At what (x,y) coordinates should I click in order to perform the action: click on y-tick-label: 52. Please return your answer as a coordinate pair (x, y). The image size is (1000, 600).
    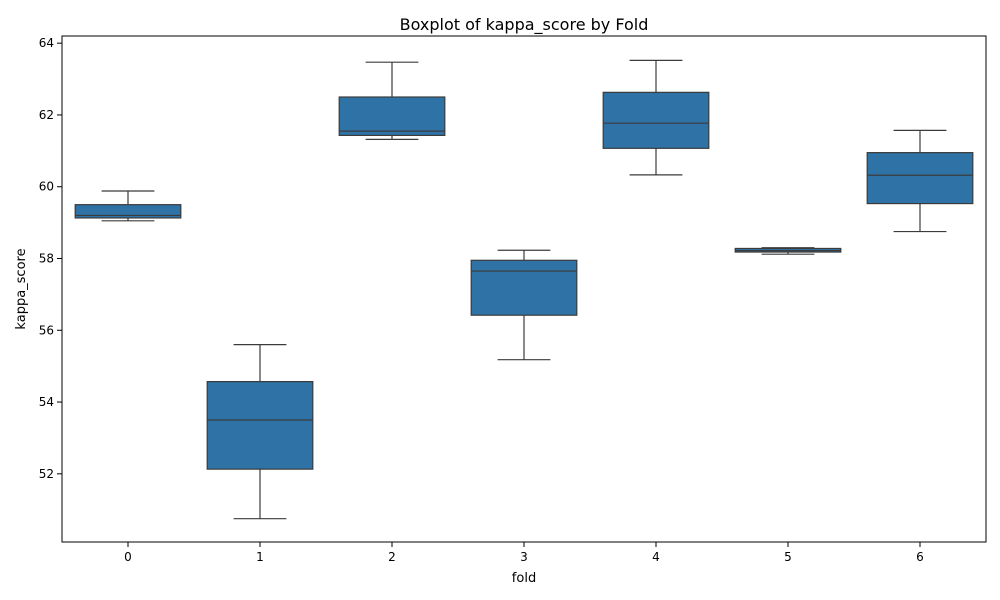
    Looking at the image, I should click on (46, 474).